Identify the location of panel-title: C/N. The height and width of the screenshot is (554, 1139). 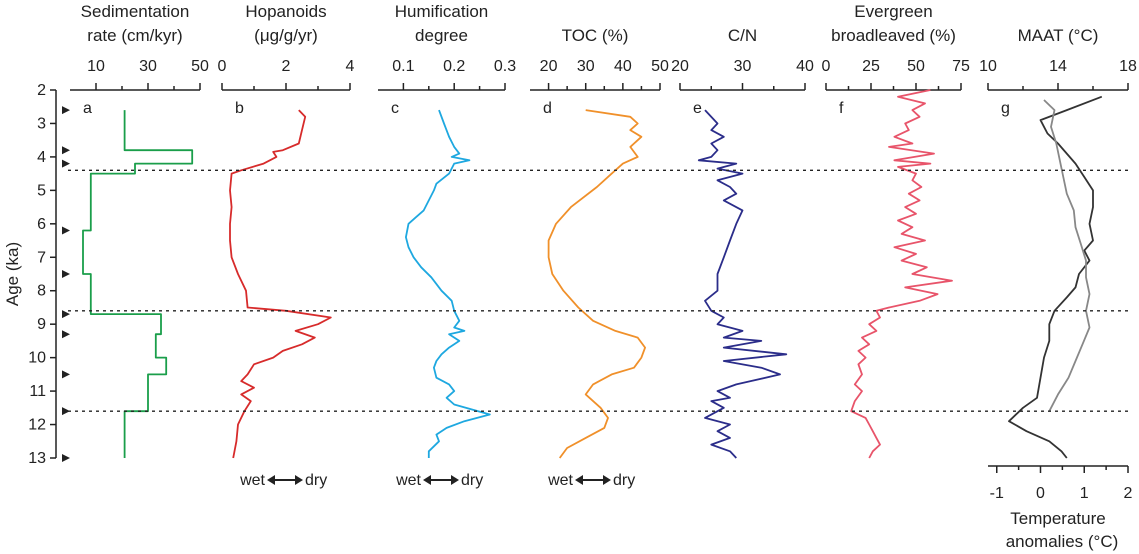
(742, 35).